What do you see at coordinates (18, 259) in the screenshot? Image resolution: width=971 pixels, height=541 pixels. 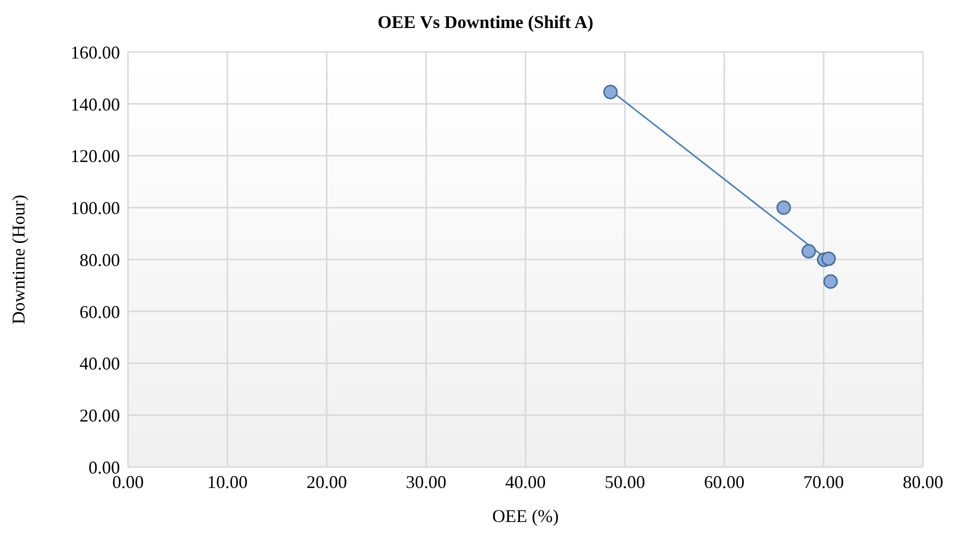 I see `y-axis-title: Downtime (Hour)` at bounding box center [18, 259].